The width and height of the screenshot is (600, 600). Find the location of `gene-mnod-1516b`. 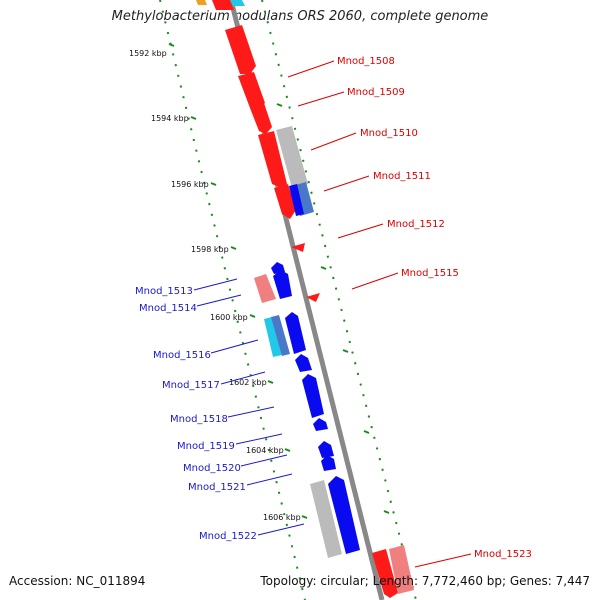

gene-mnod-1516b is located at coordinates (280, 335).